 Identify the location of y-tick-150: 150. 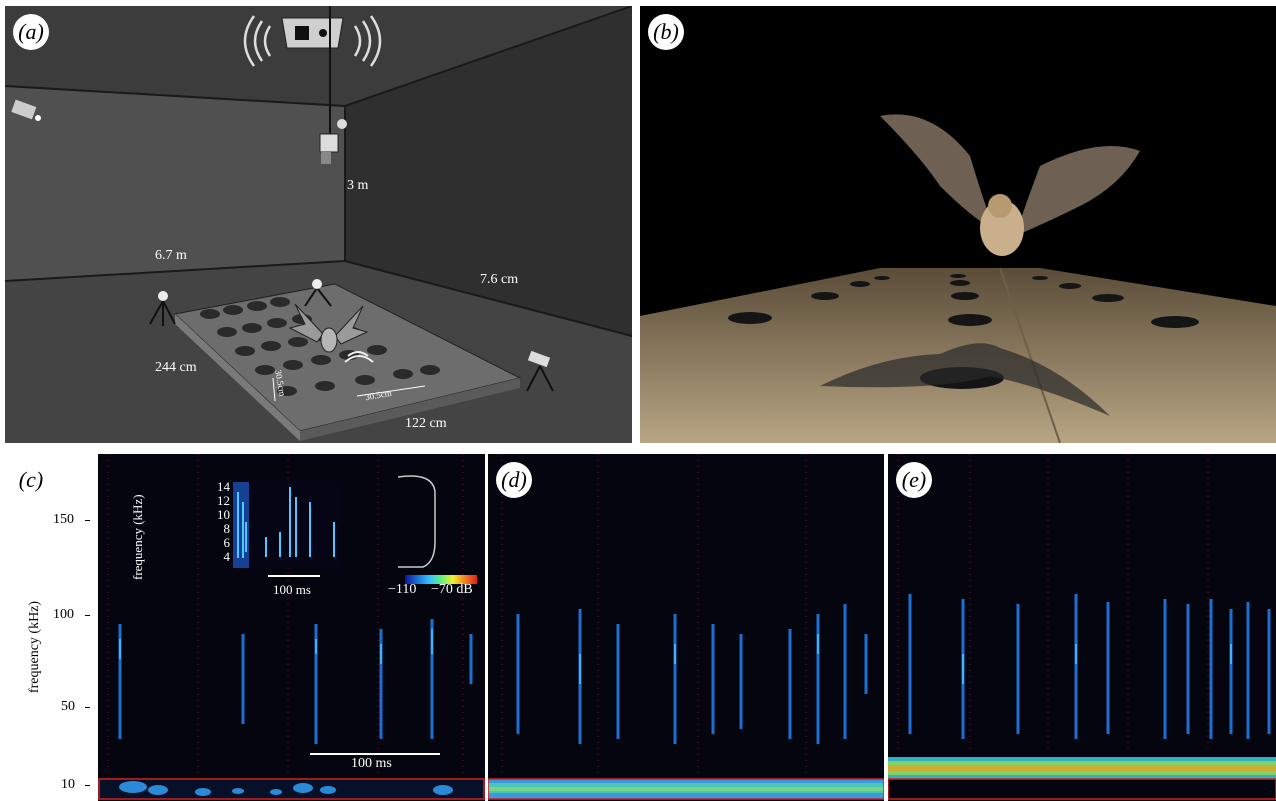
(63, 519).